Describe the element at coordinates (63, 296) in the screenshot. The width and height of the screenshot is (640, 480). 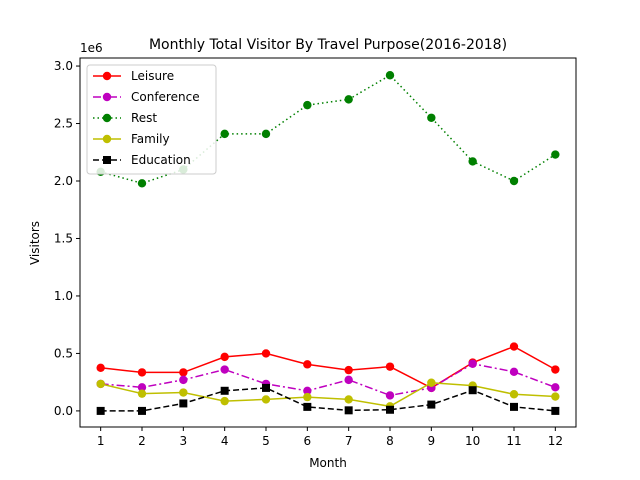
I see `y-tick-label: 1.0` at that location.